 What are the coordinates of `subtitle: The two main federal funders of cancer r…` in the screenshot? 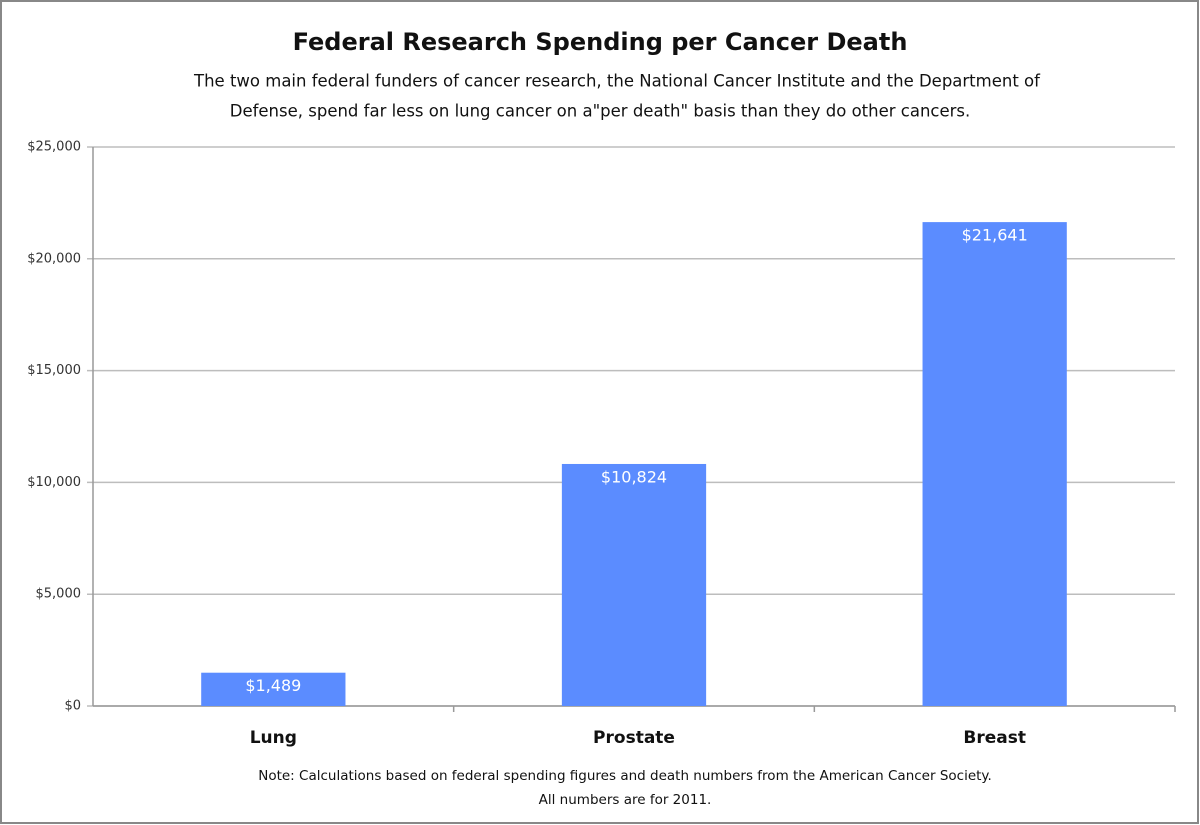 It's located at (617, 81).